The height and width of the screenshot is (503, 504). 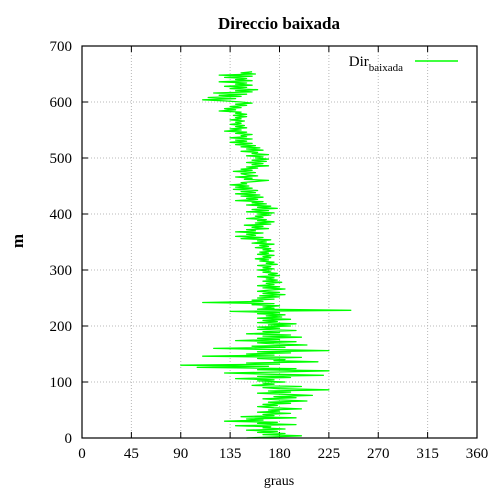 I want to click on y-tick-label: 100, so click(x=61, y=383).